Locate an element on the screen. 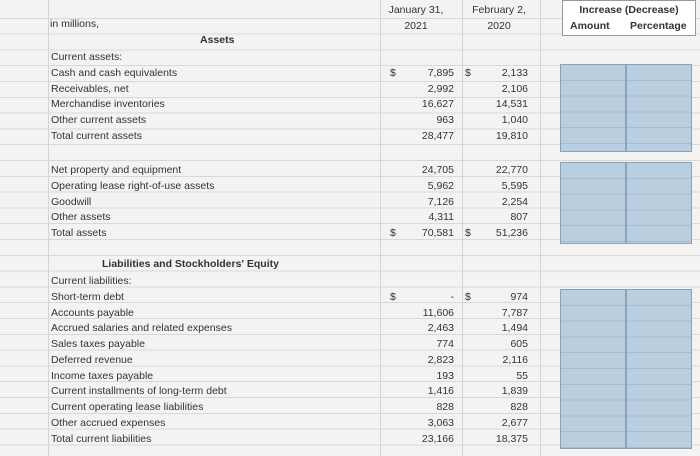  value: 4,311 is located at coordinates (441, 217).